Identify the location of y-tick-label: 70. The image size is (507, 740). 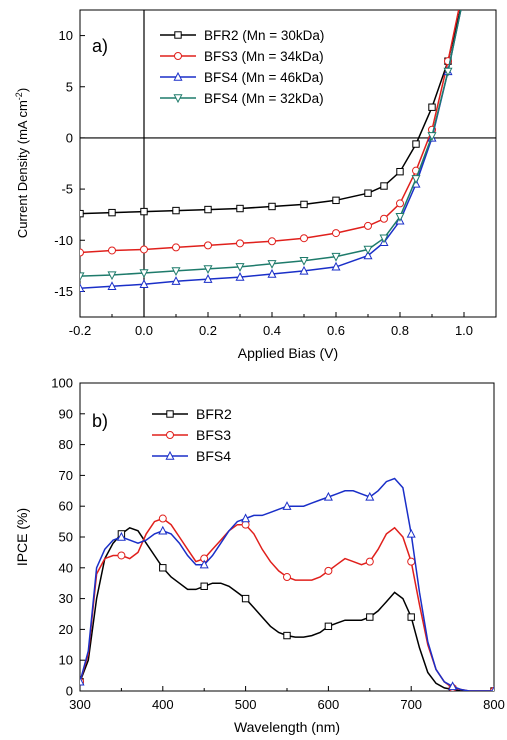
(66, 475).